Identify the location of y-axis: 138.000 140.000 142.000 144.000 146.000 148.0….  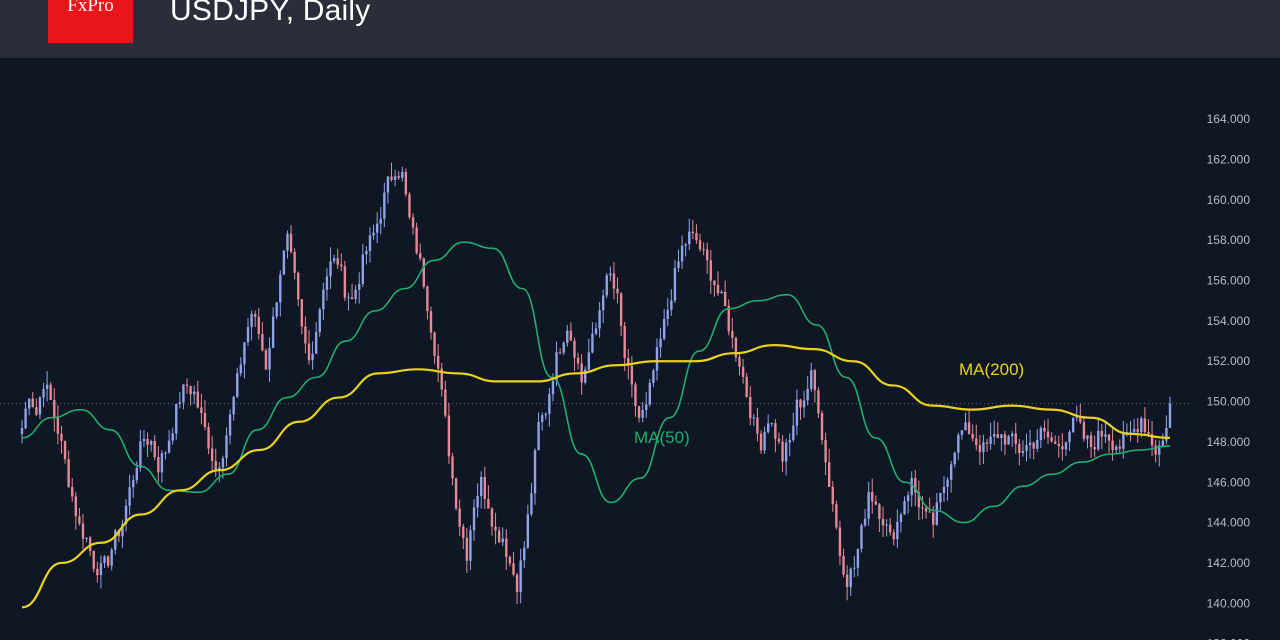
(1229, 376).